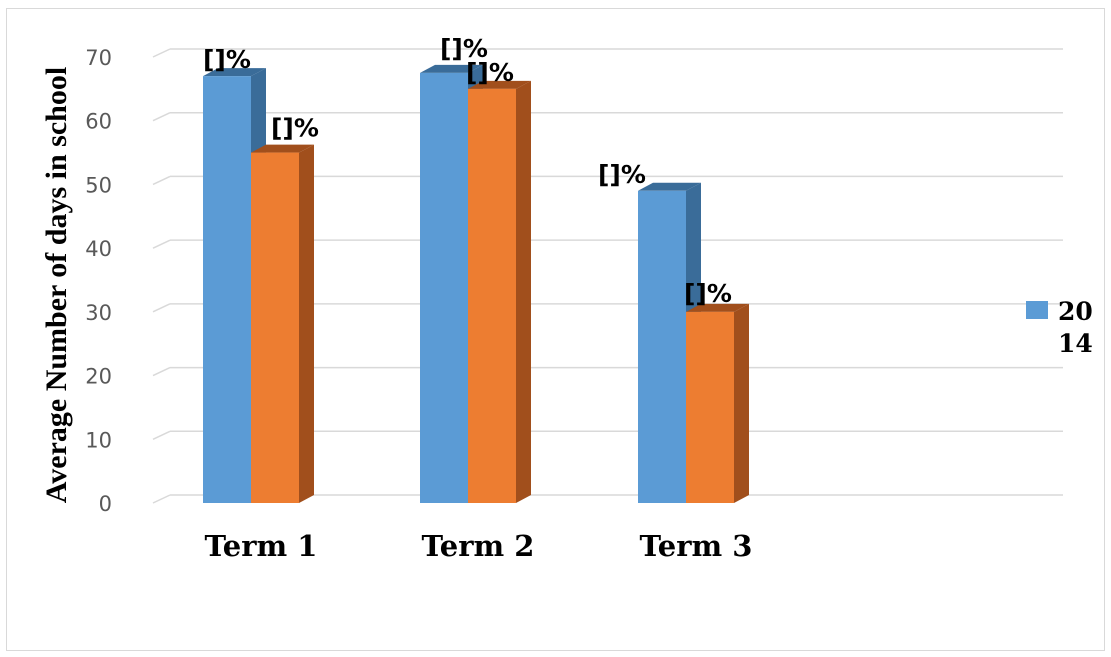 This screenshot has width=1111, height=657. Describe the element at coordinates (1059, 327) in the screenshot. I see `legend: 20 14` at that location.